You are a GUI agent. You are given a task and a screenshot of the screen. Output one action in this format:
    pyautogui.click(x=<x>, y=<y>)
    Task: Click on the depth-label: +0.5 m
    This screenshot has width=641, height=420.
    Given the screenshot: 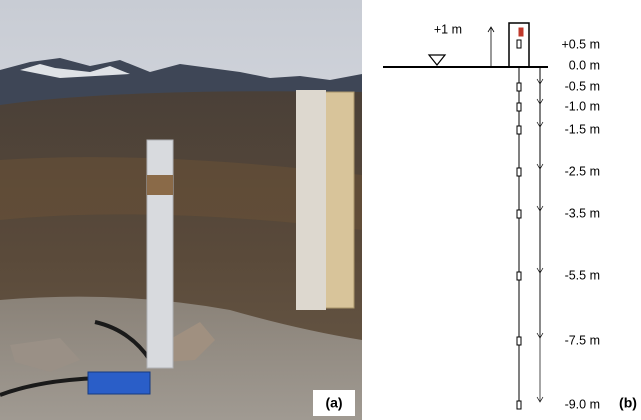 What is the action you would take?
    pyautogui.click(x=580, y=44)
    